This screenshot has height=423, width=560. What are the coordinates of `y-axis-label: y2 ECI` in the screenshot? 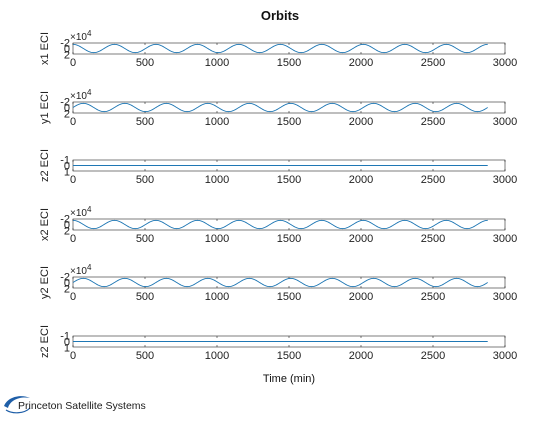 It's located at (45, 282).